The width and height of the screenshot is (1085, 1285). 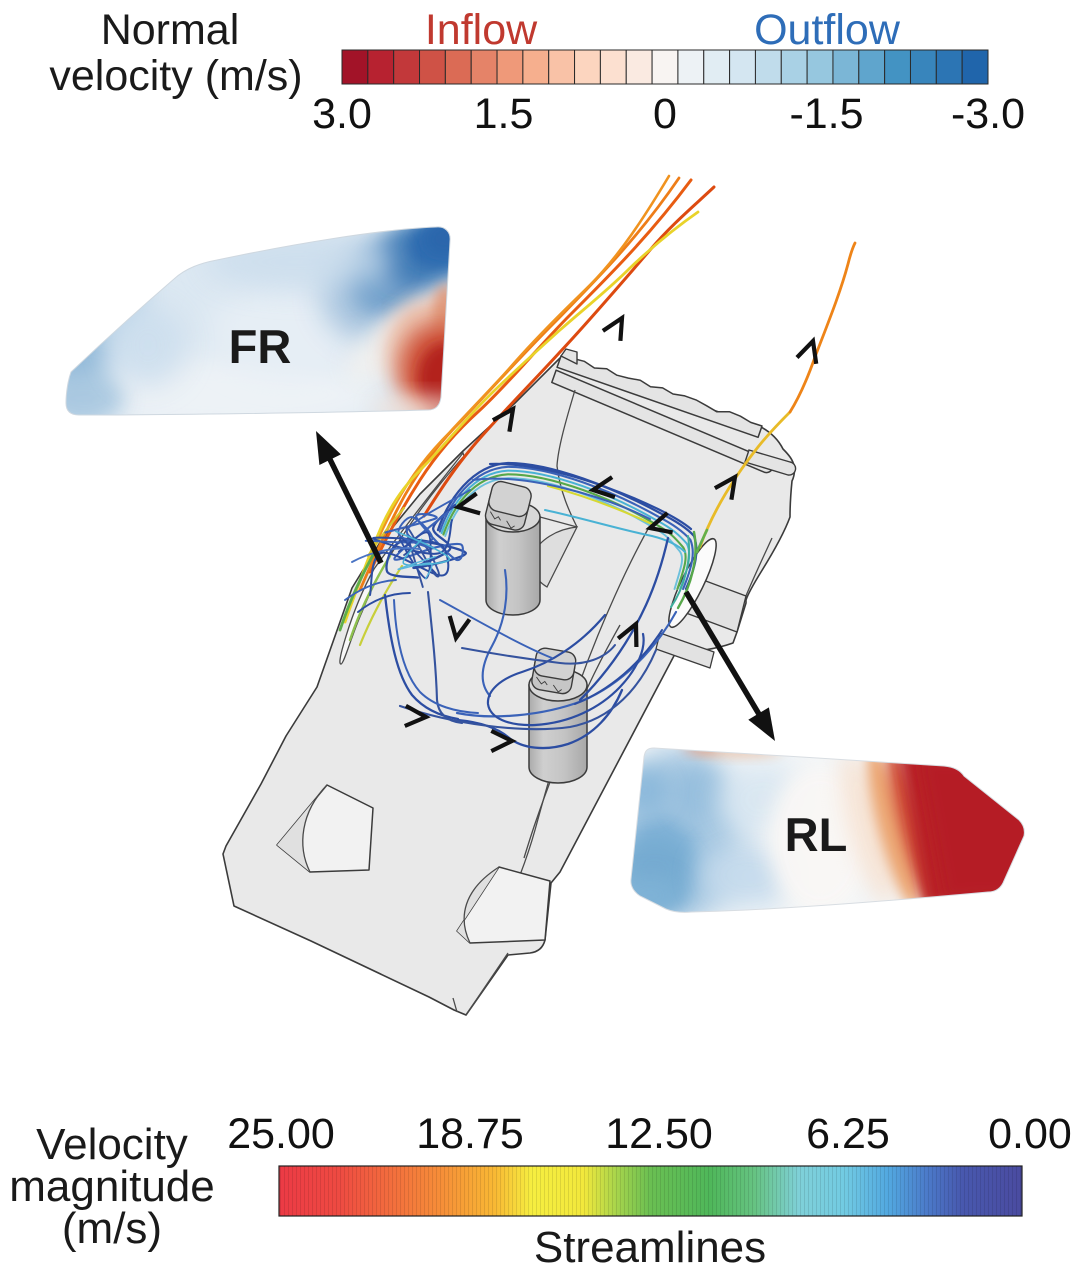 What do you see at coordinates (112, 1144) in the screenshot?
I see `svg-text: Velocity` at bounding box center [112, 1144].